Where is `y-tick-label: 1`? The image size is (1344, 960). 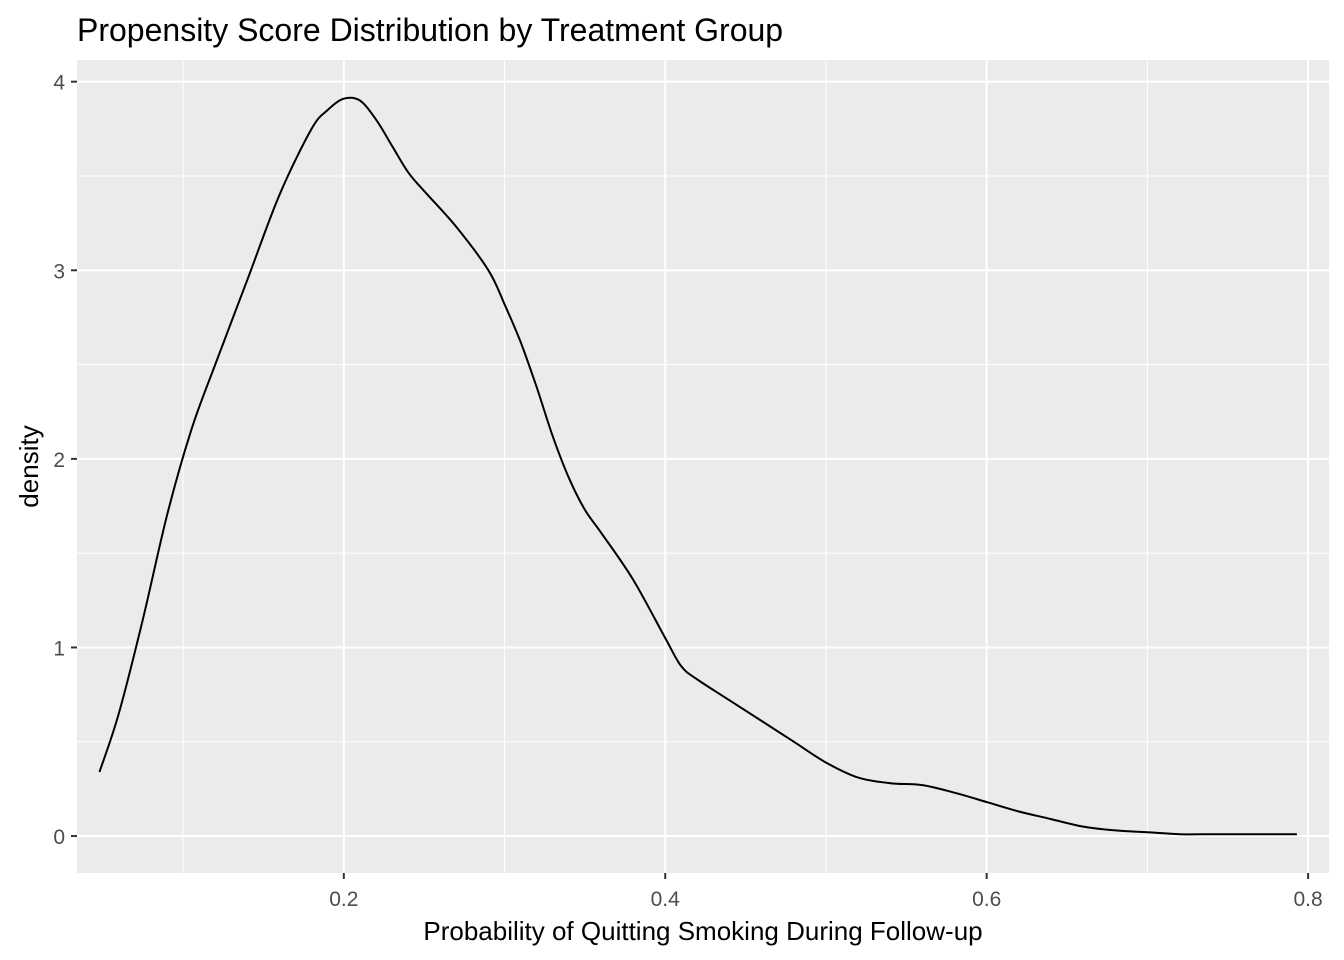 y-tick-label: 1 is located at coordinates (59, 648).